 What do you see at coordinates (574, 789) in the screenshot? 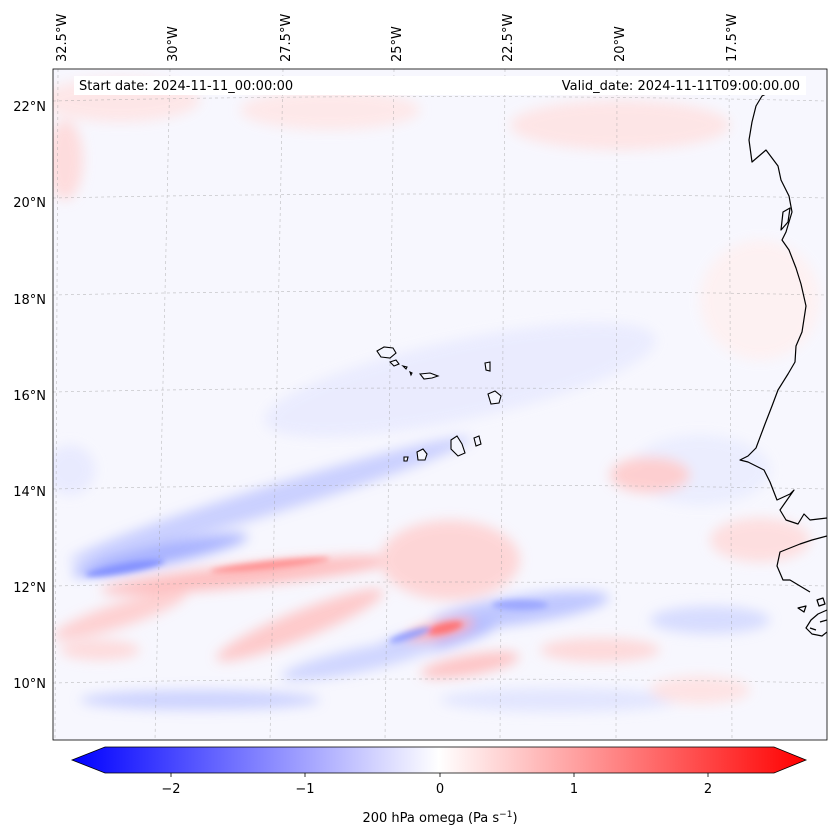
I see `colorbar-tick-label: 1` at bounding box center [574, 789].